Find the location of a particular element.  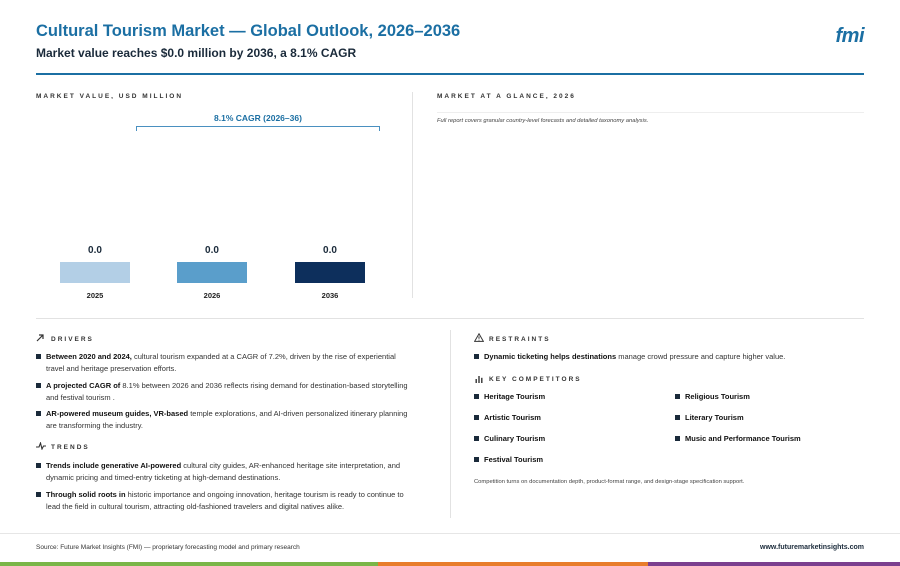

color-strip-green is located at coordinates (189, 564).